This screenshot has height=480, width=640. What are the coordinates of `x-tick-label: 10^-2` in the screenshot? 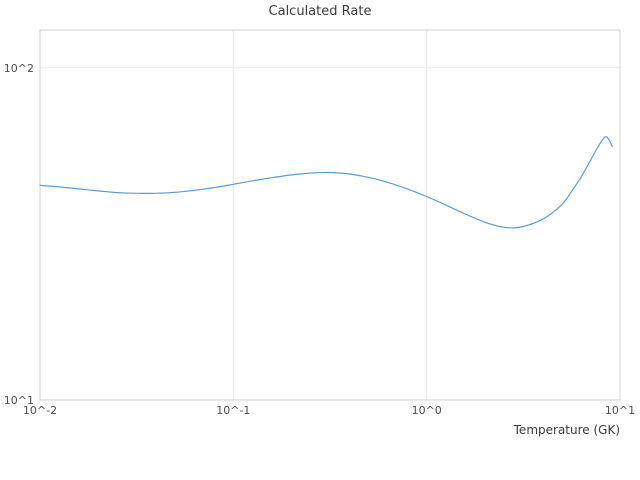 It's located at (40, 410).